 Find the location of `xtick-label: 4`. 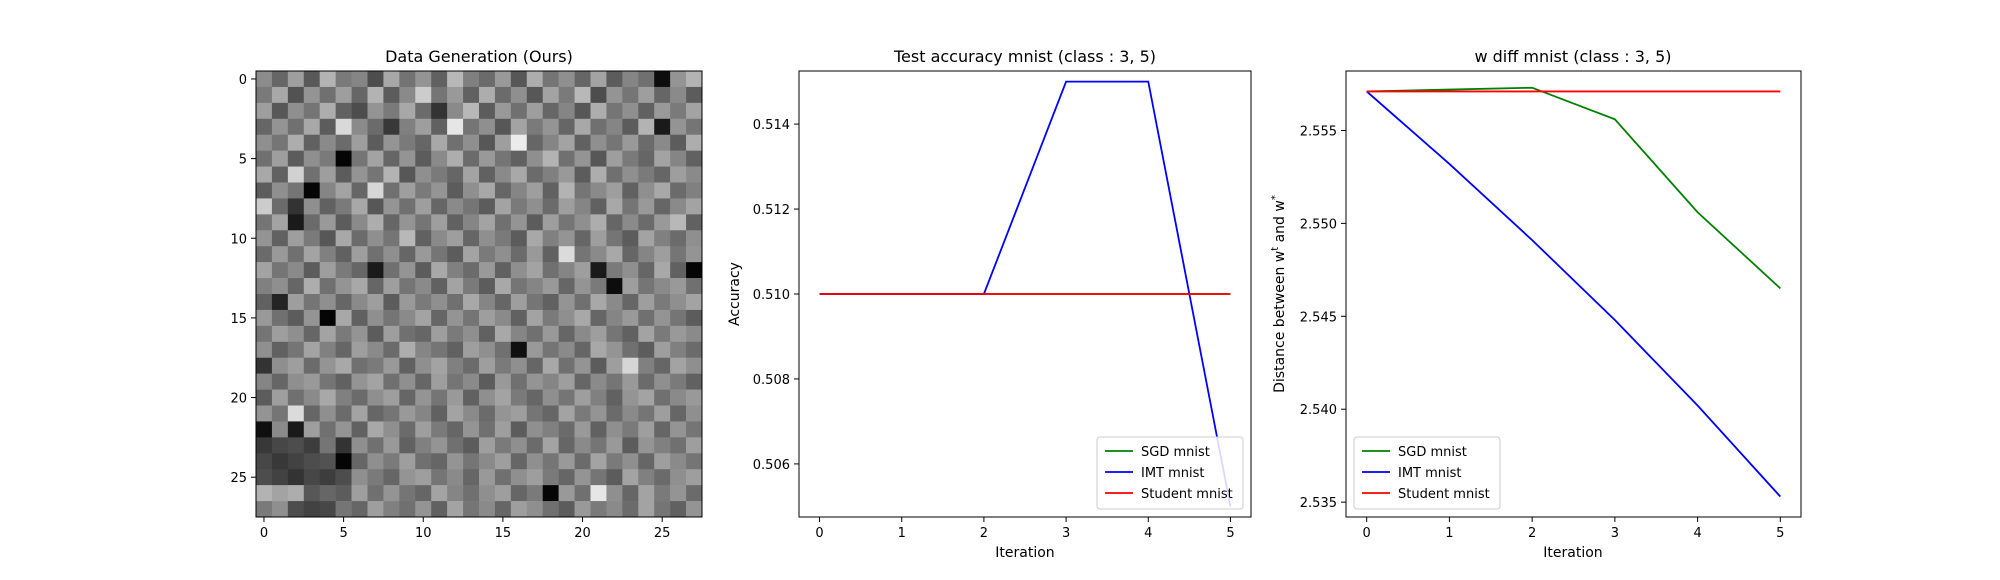

xtick-label: 4 is located at coordinates (1697, 533).